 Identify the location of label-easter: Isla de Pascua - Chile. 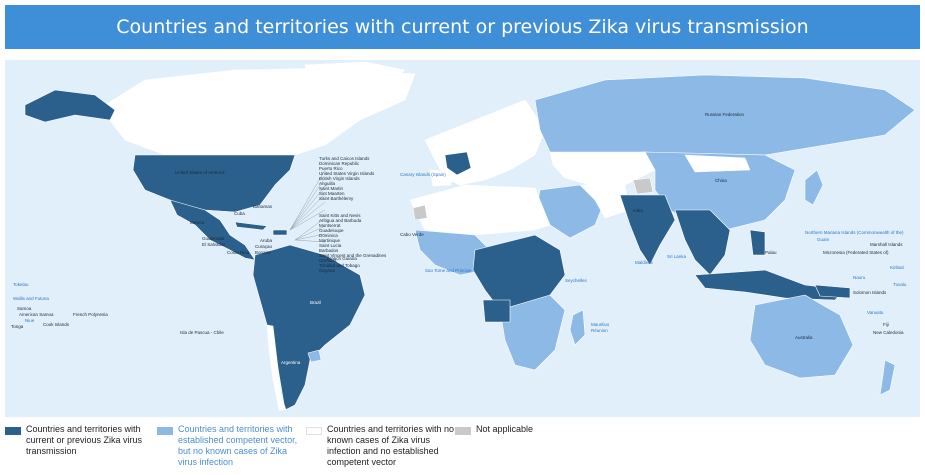
(202, 332).